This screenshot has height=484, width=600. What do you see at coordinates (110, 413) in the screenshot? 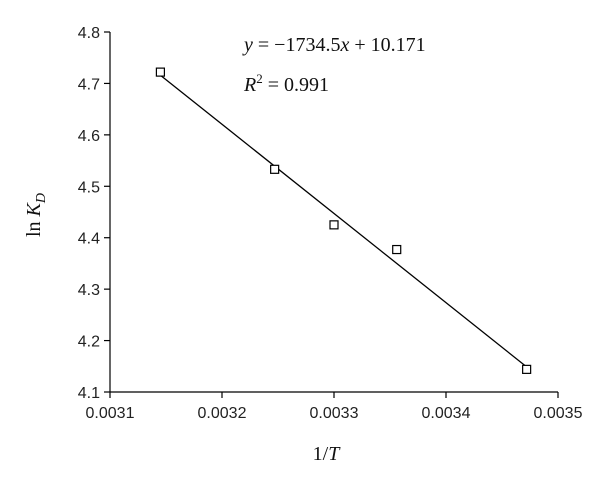
I see `x-tick-label: 0.0031` at bounding box center [110, 413].